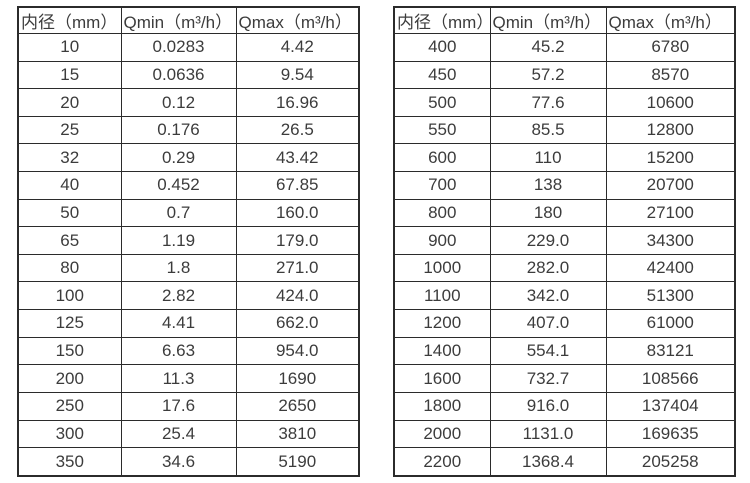  Describe the element at coordinates (442, 130) in the screenshot. I see `table-cell: 550` at that location.